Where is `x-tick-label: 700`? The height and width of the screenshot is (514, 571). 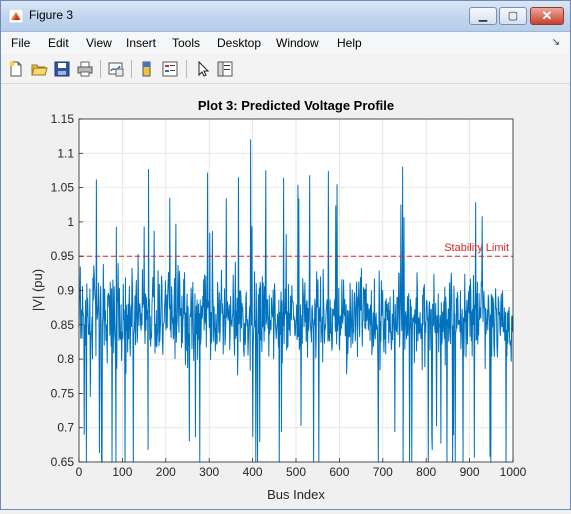 x-tick-label: 700 is located at coordinates (383, 472).